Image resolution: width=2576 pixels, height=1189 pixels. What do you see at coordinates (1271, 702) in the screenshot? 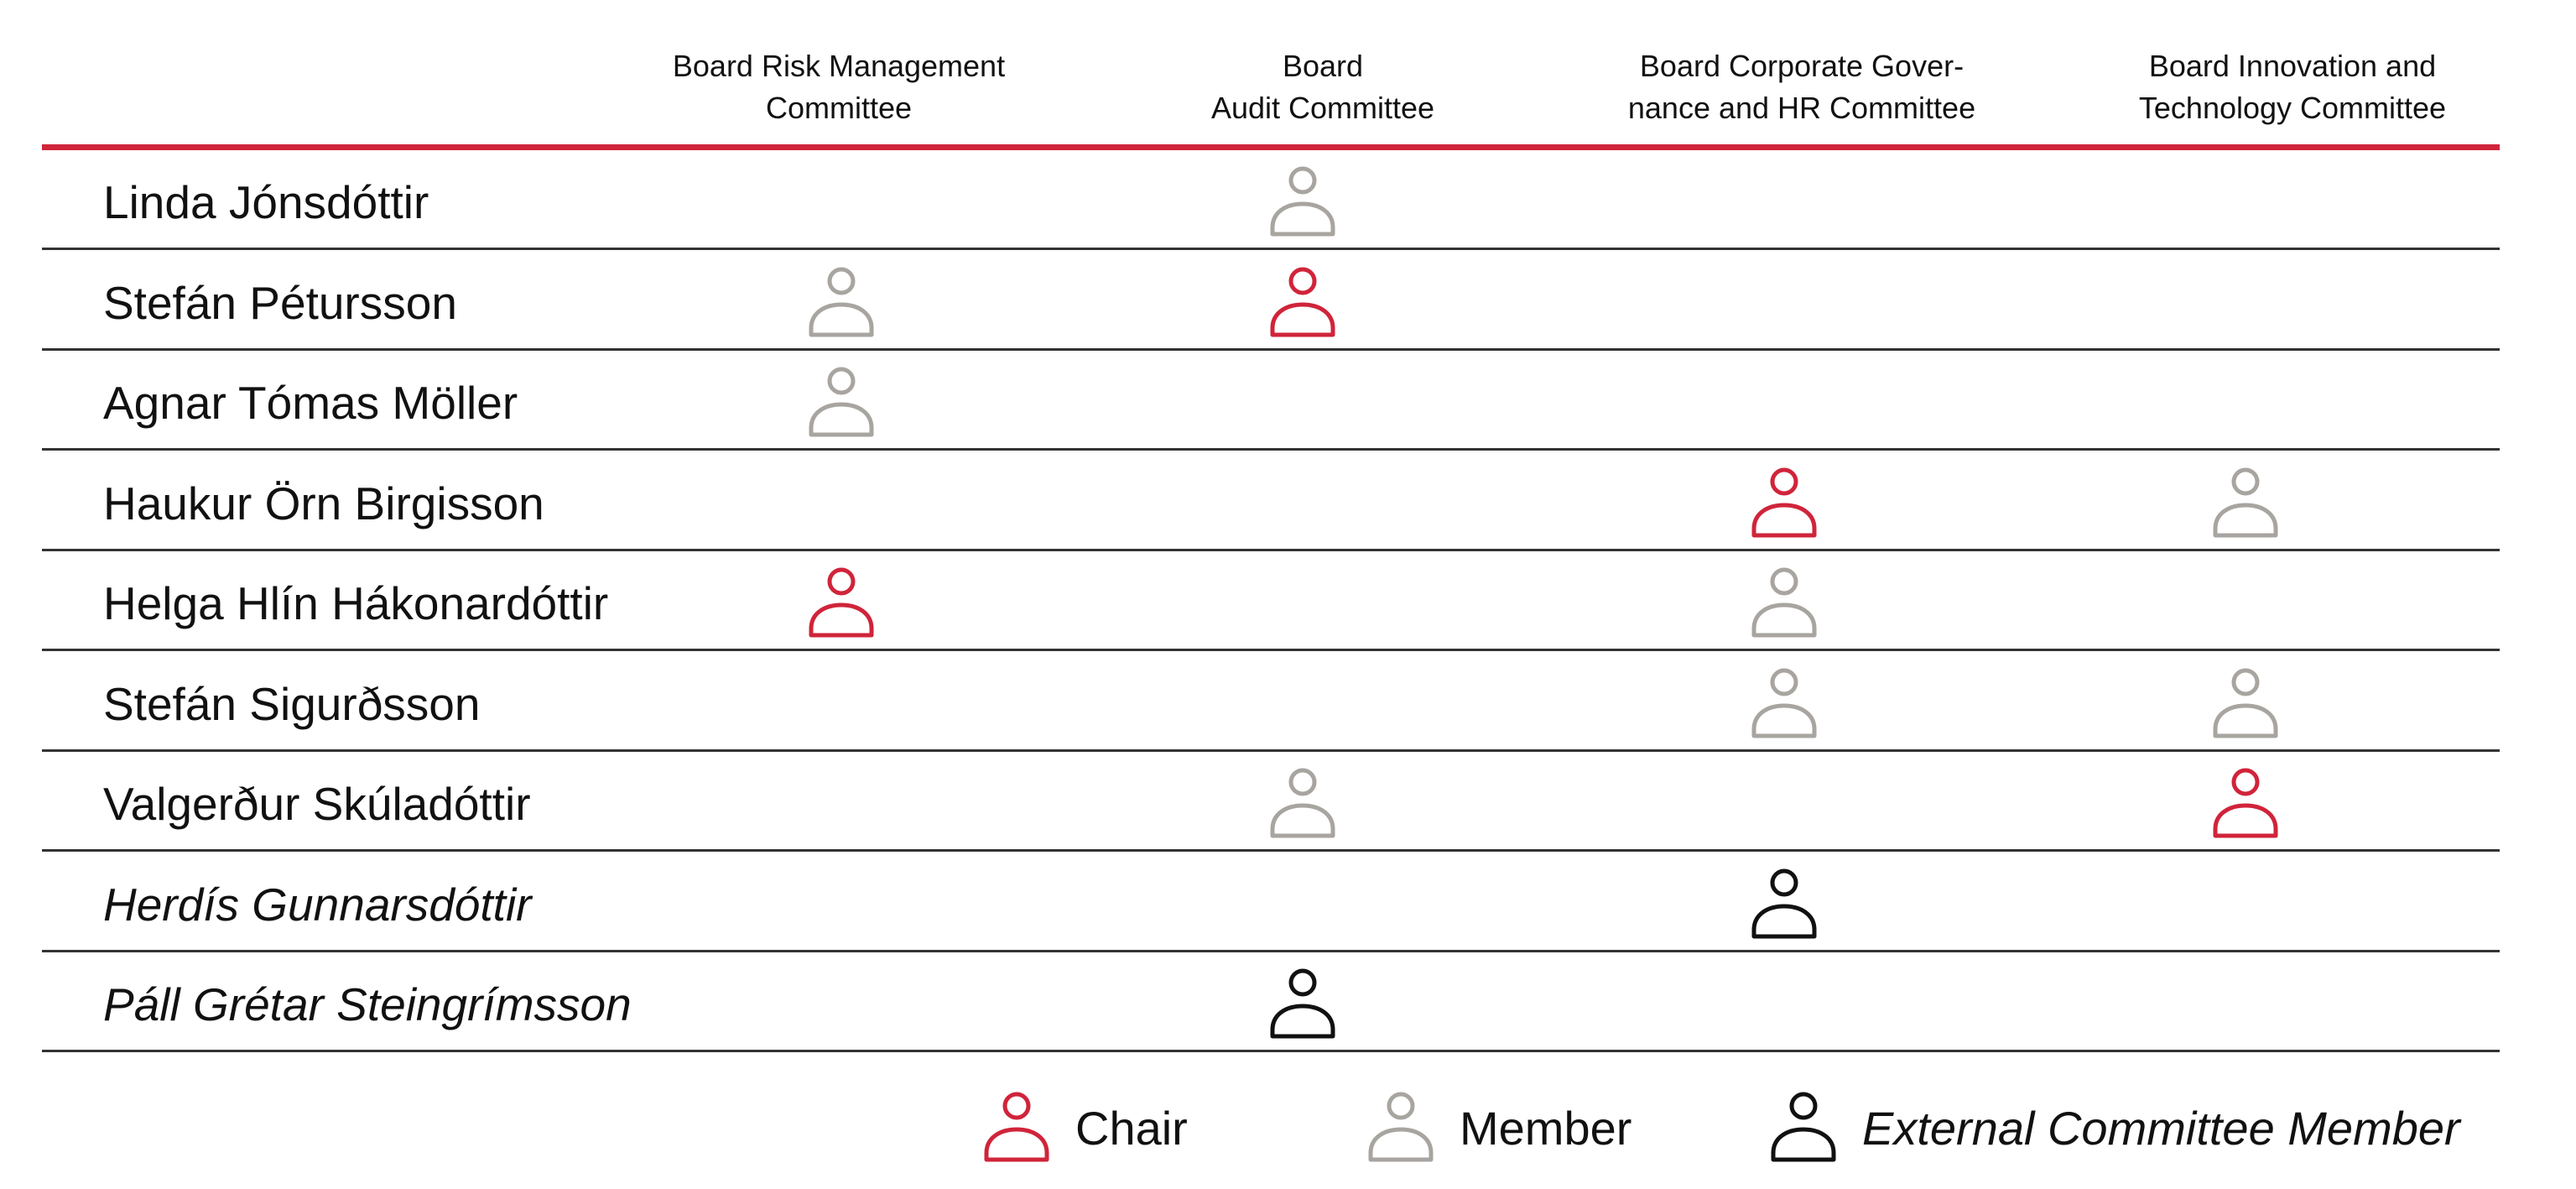
I see `table-row: Stefán Sigurðsson` at bounding box center [1271, 702].